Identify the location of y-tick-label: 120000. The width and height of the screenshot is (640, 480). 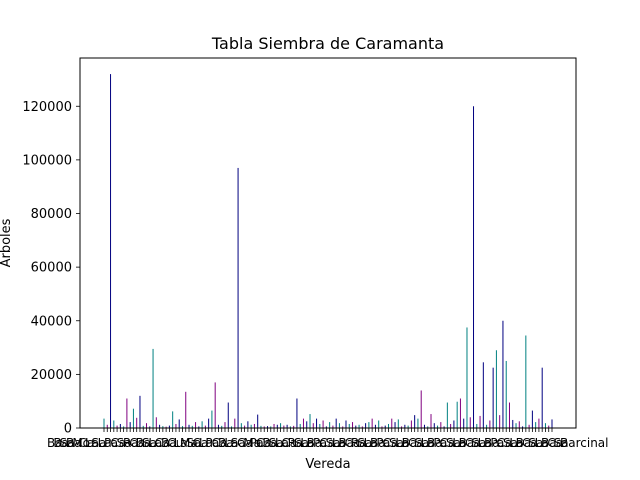
(47, 107).